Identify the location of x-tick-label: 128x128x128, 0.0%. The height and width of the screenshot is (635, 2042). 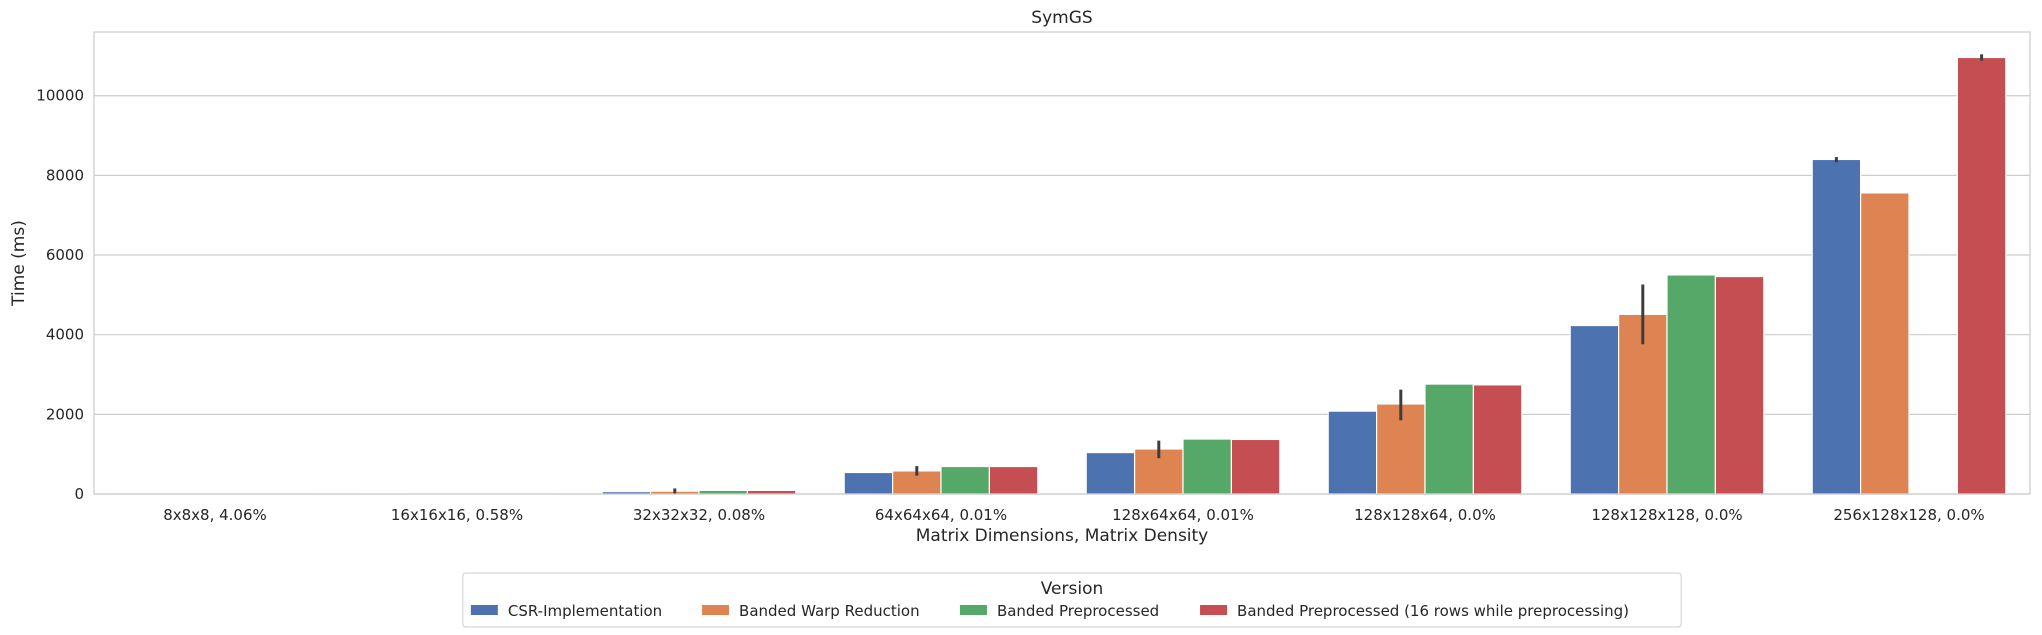
(1666, 515).